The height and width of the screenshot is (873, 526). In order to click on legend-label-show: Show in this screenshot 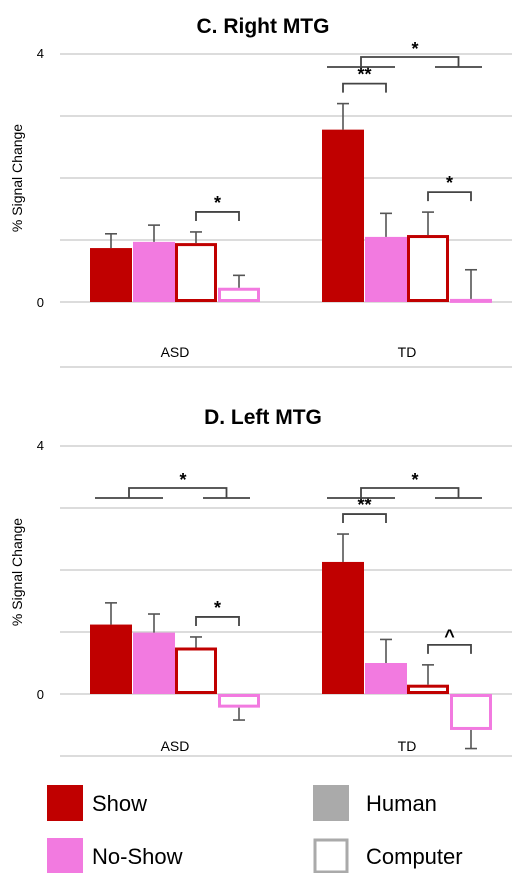, I will do `click(119, 803)`.